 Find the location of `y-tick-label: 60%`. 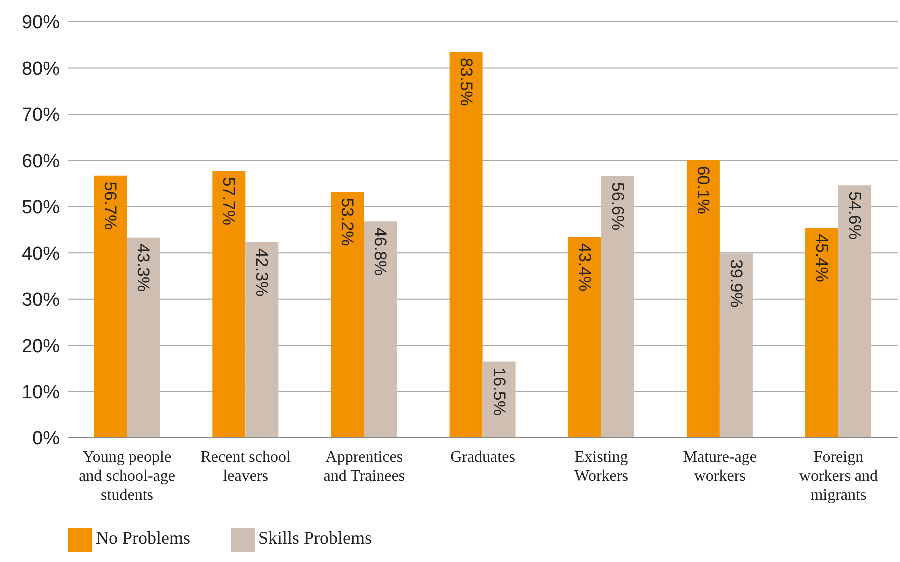

y-tick-label: 60% is located at coordinates (41, 161).